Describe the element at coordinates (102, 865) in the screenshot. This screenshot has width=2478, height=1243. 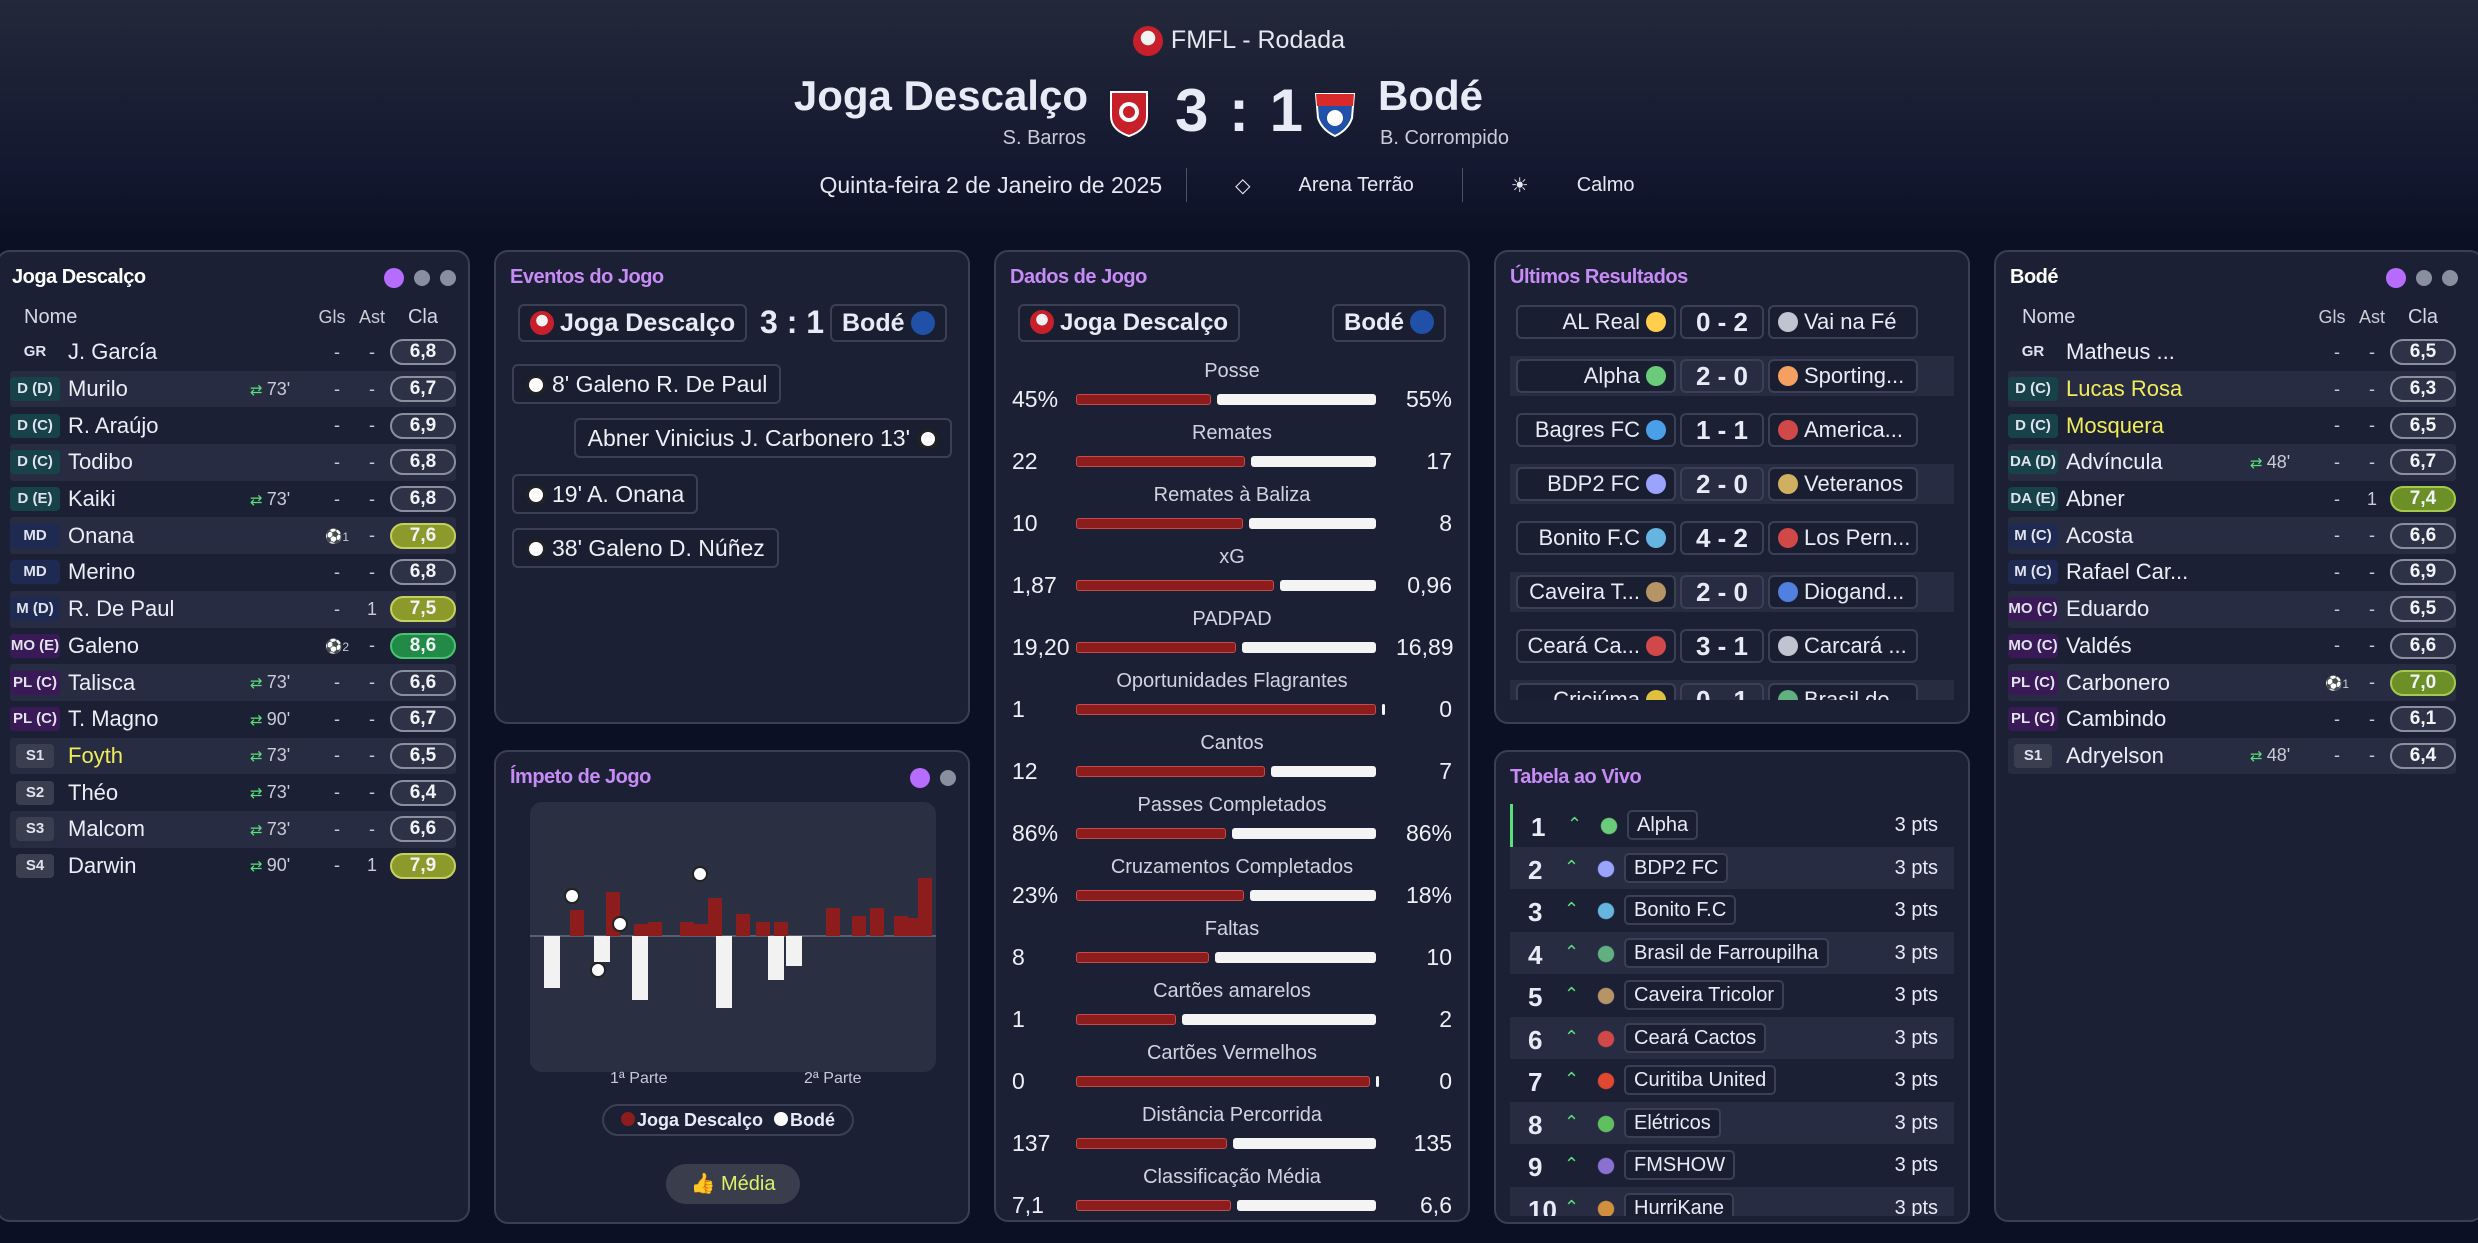
I see `player-name: Darwin` at that location.